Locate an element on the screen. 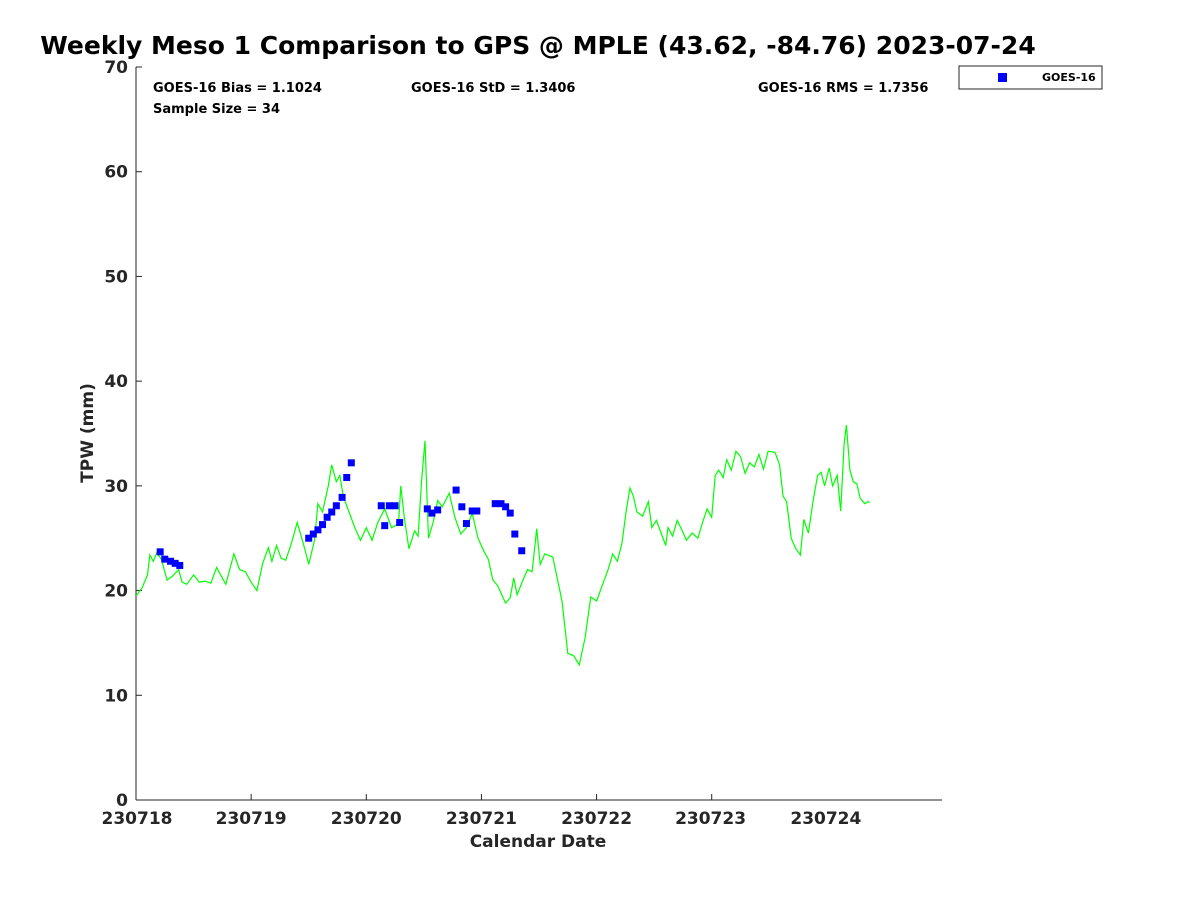  x-tick-label: 230718 is located at coordinates (137, 819).